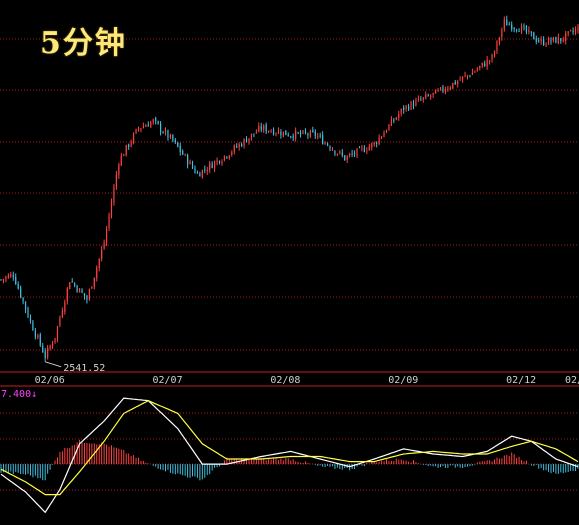  Describe the element at coordinates (285, 380) in the screenshot. I see `date-tick-label: 02/08` at that location.